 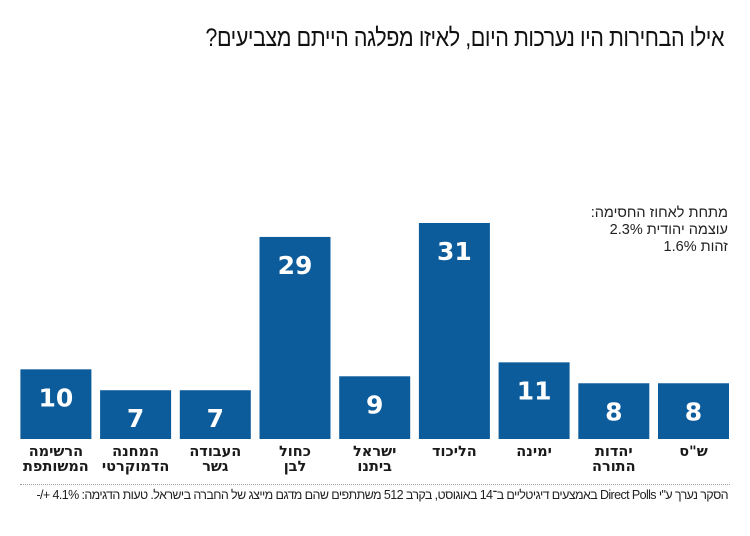 What do you see at coordinates (295, 265) in the screenshot?
I see `bar-value-label: 29` at bounding box center [295, 265].